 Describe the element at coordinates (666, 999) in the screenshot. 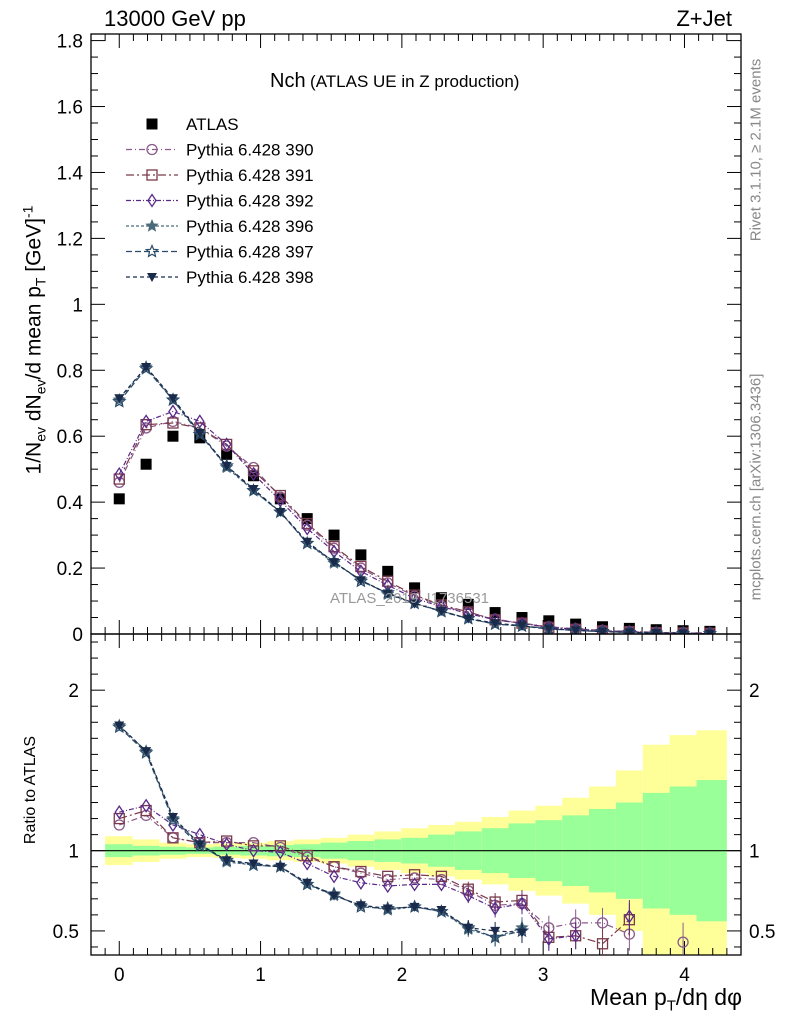

I see `x-axis-title: Mean pT/dη dφ` at that location.